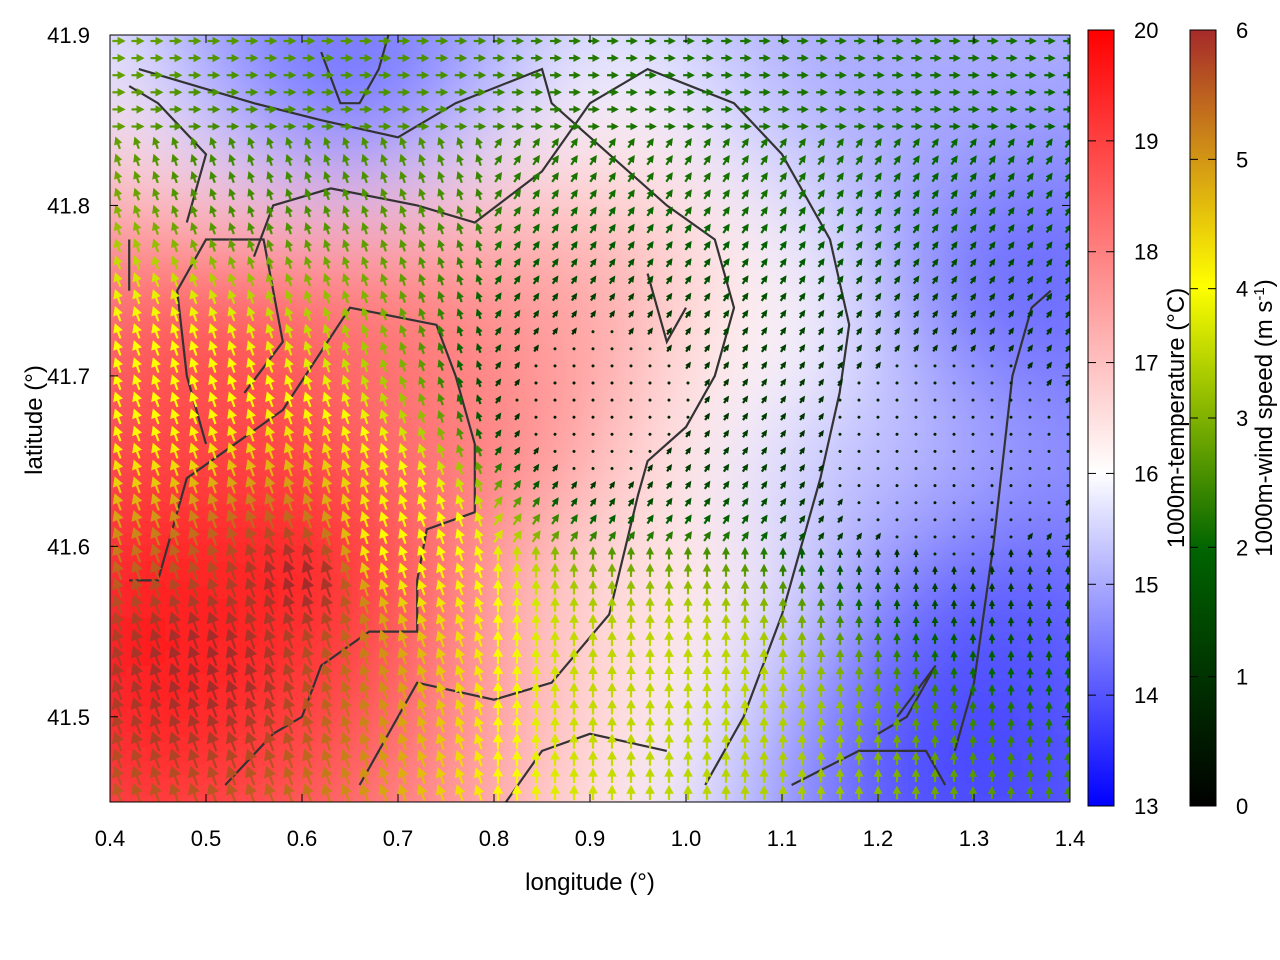 This screenshot has width=1280, height=960. I want to click on wind-tick-label: 6, so click(1242, 30).